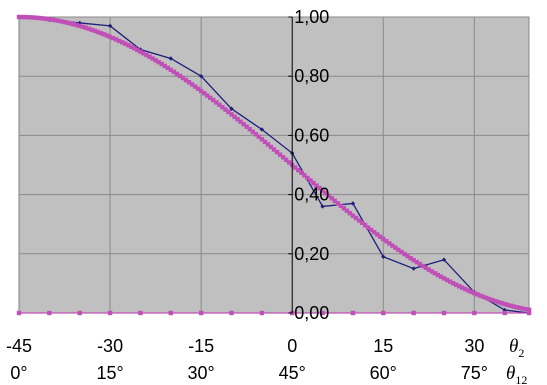  I want to click on x-secondary-tick-label: 75°, so click(474, 373).